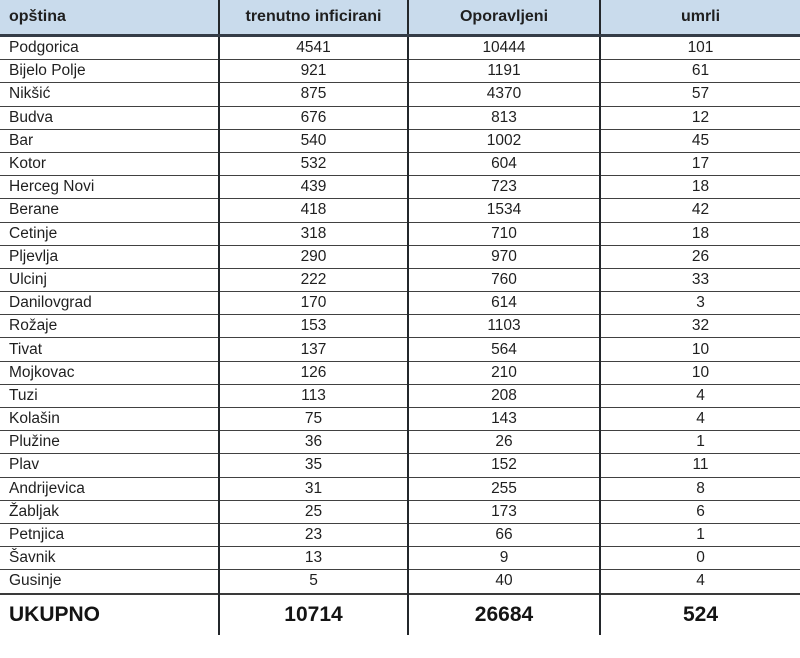 The height and width of the screenshot is (658, 800). I want to click on table-row: Berane 418 1534 42, so click(400, 210).